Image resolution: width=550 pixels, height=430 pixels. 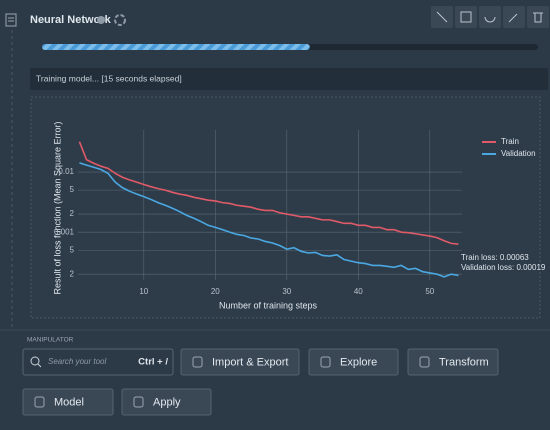 I want to click on spinner, so click(x=120, y=20).